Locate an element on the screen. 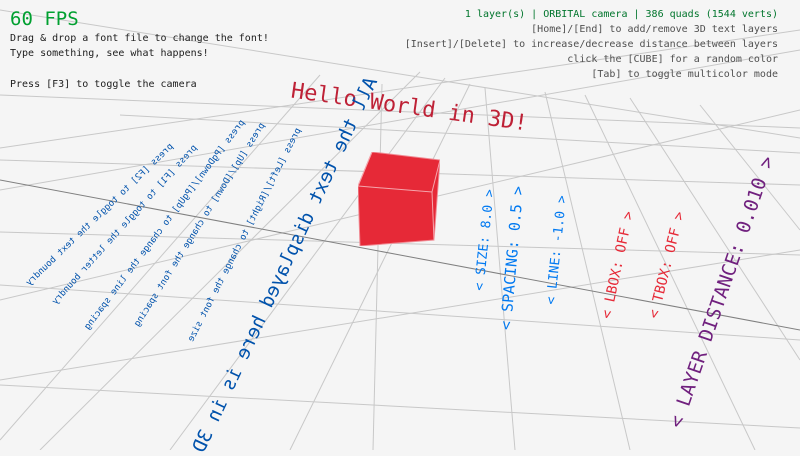 The image size is (800, 456). fps-counter: 60 FPS is located at coordinates (44, 19).